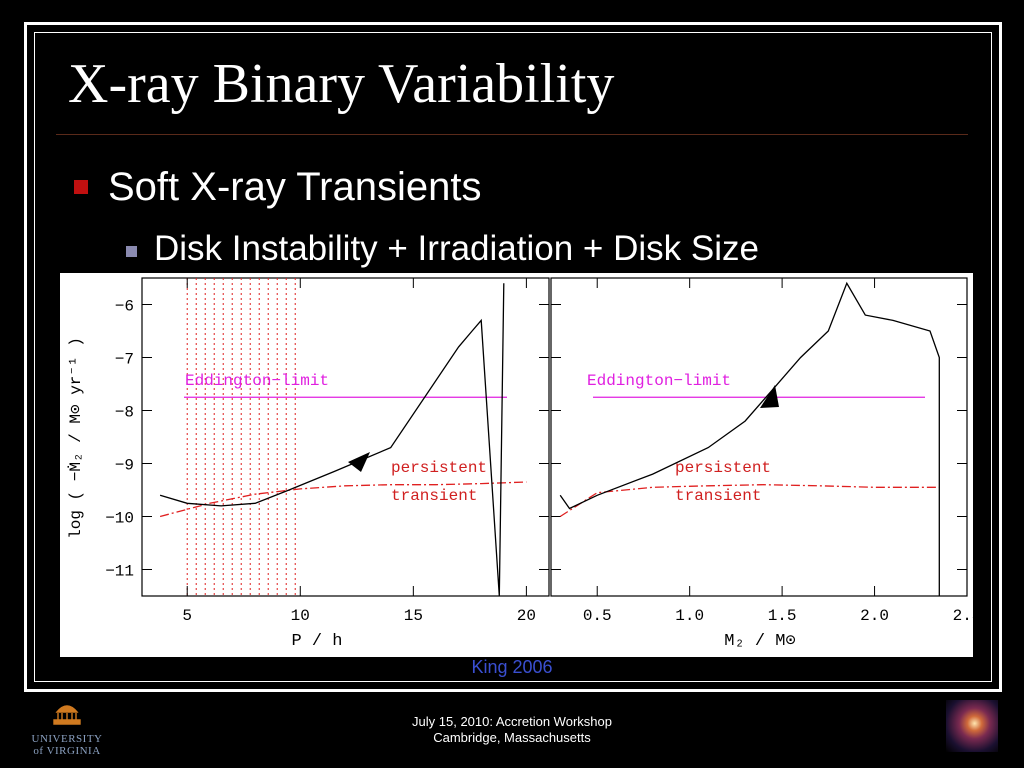 This screenshot has width=1024, height=768. I want to click on nebula-image, so click(972, 726).